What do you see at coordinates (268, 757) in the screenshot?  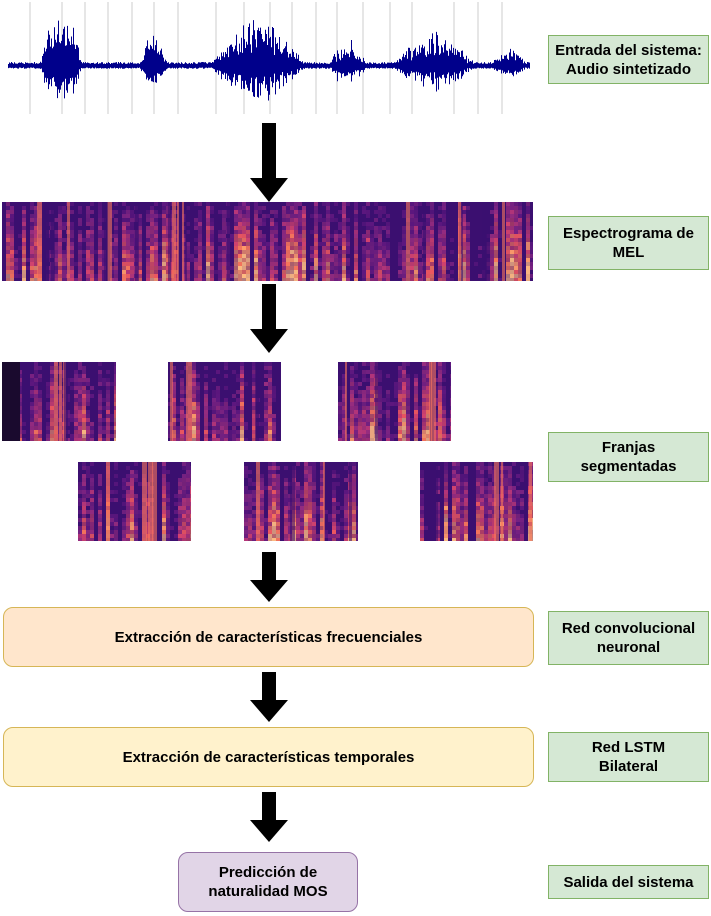 I see `temporal-feature-extraction: Extracción de características temporales` at bounding box center [268, 757].